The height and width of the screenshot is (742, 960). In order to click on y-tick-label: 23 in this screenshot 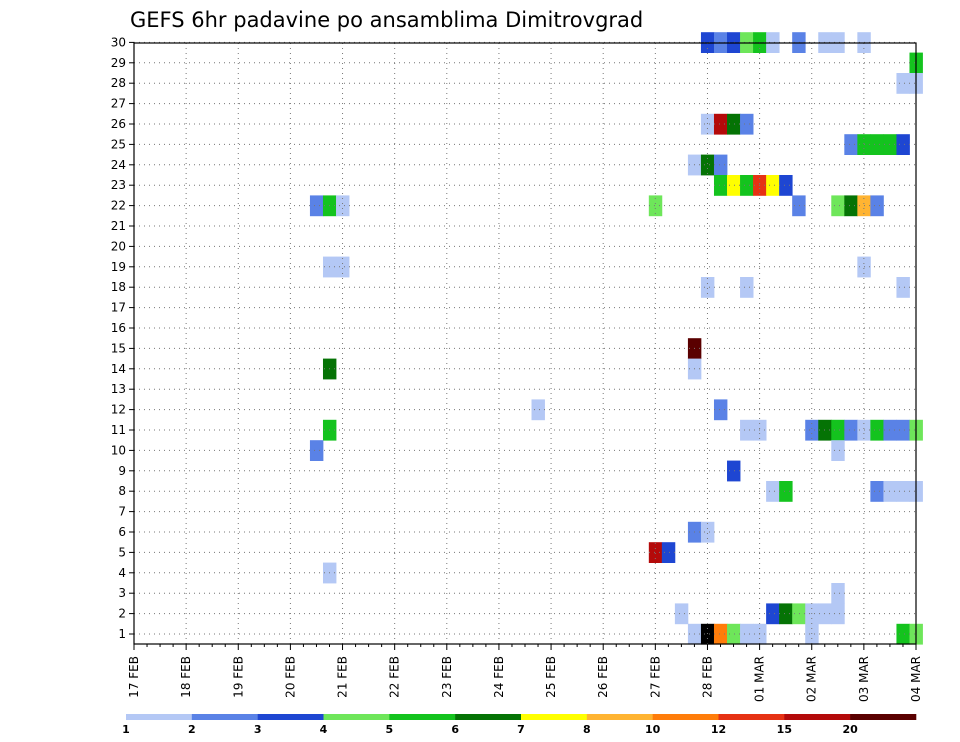, I will do `click(118, 185)`.